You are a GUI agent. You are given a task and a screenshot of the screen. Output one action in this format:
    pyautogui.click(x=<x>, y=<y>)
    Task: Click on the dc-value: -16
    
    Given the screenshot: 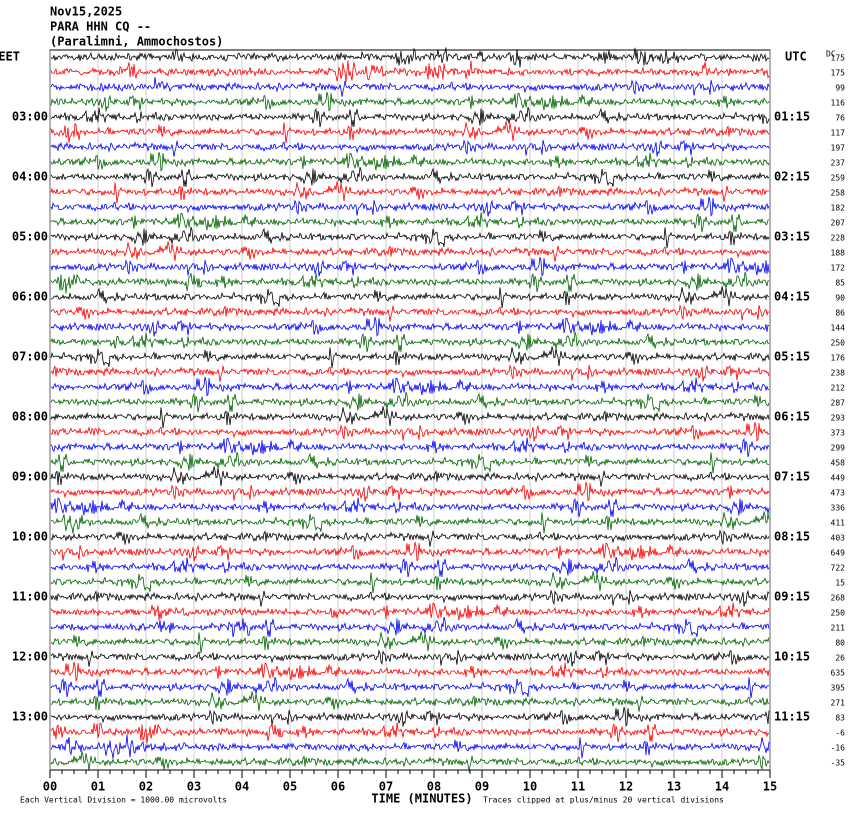 What is the action you would take?
    pyautogui.click(x=838, y=748)
    